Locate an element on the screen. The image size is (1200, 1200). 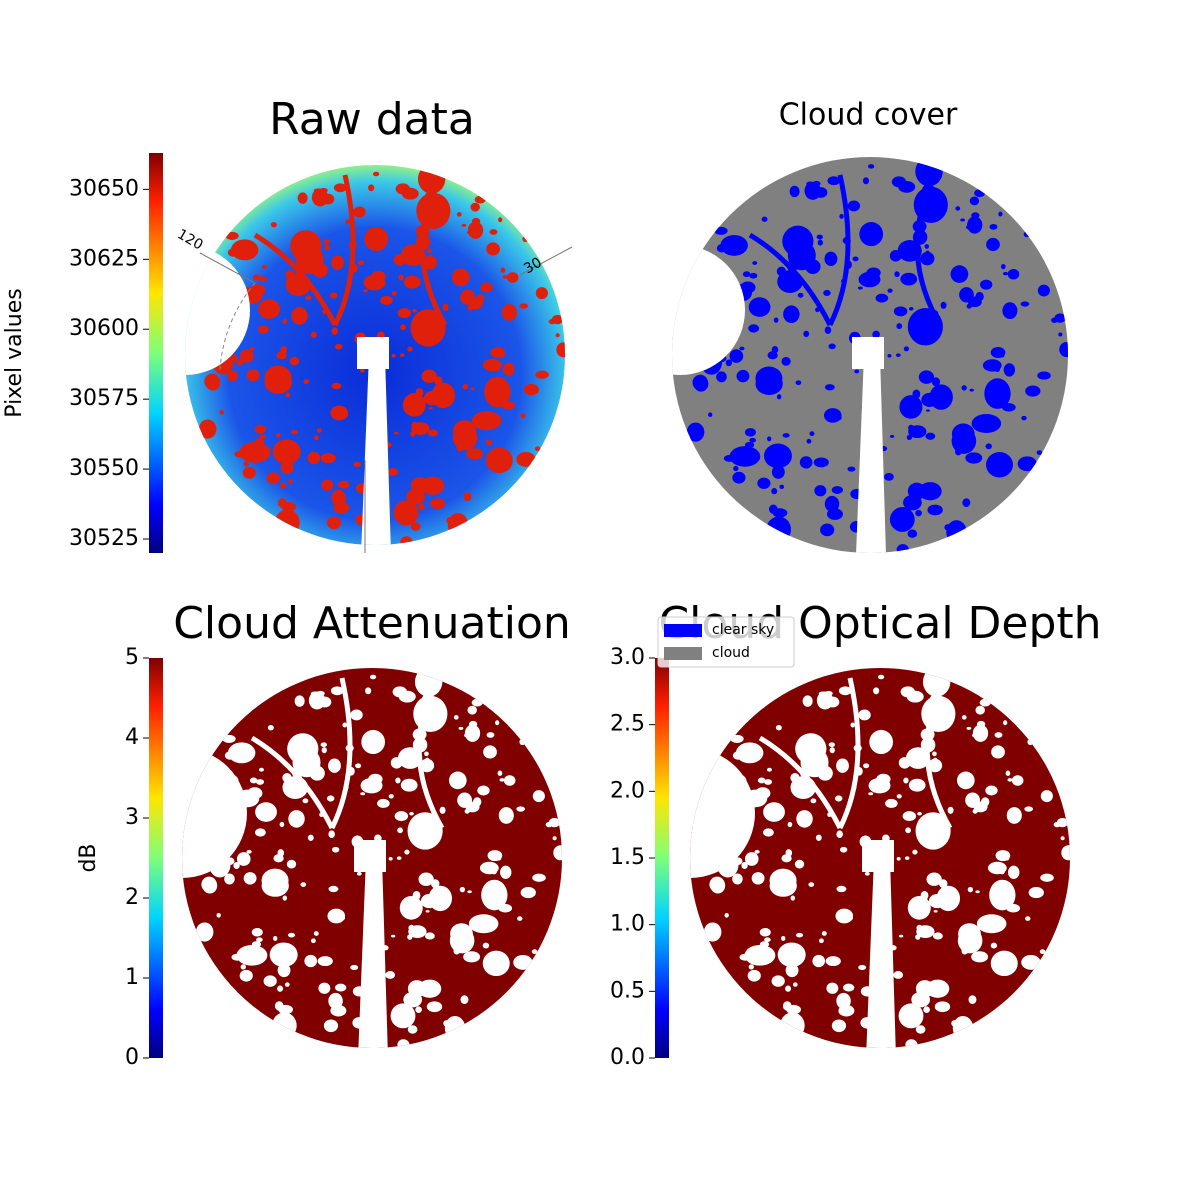
annotation: 30 is located at coordinates (532, 266).